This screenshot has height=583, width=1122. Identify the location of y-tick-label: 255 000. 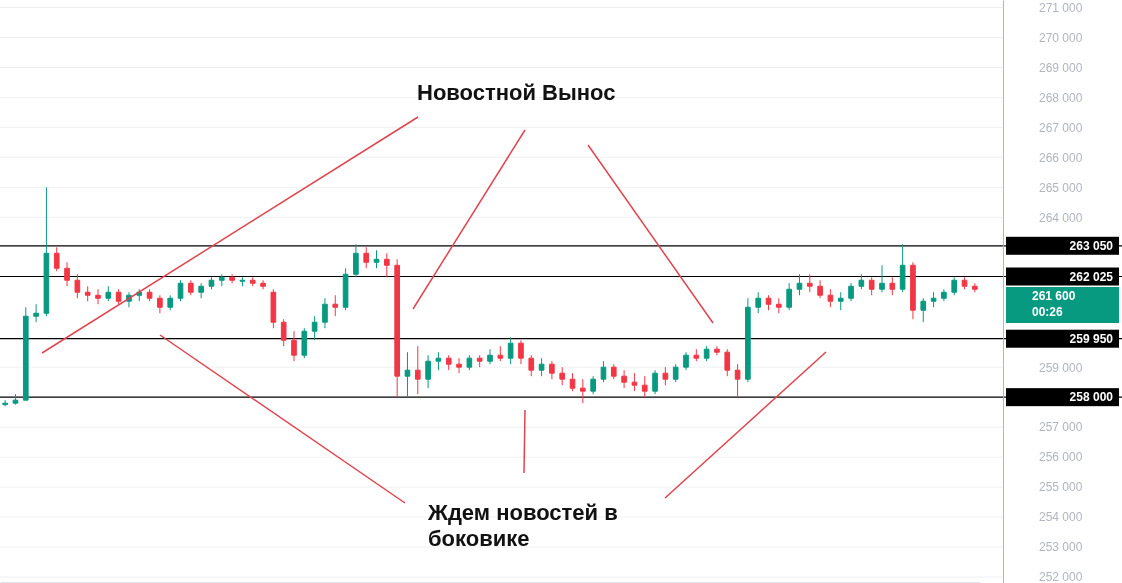
(1061, 487).